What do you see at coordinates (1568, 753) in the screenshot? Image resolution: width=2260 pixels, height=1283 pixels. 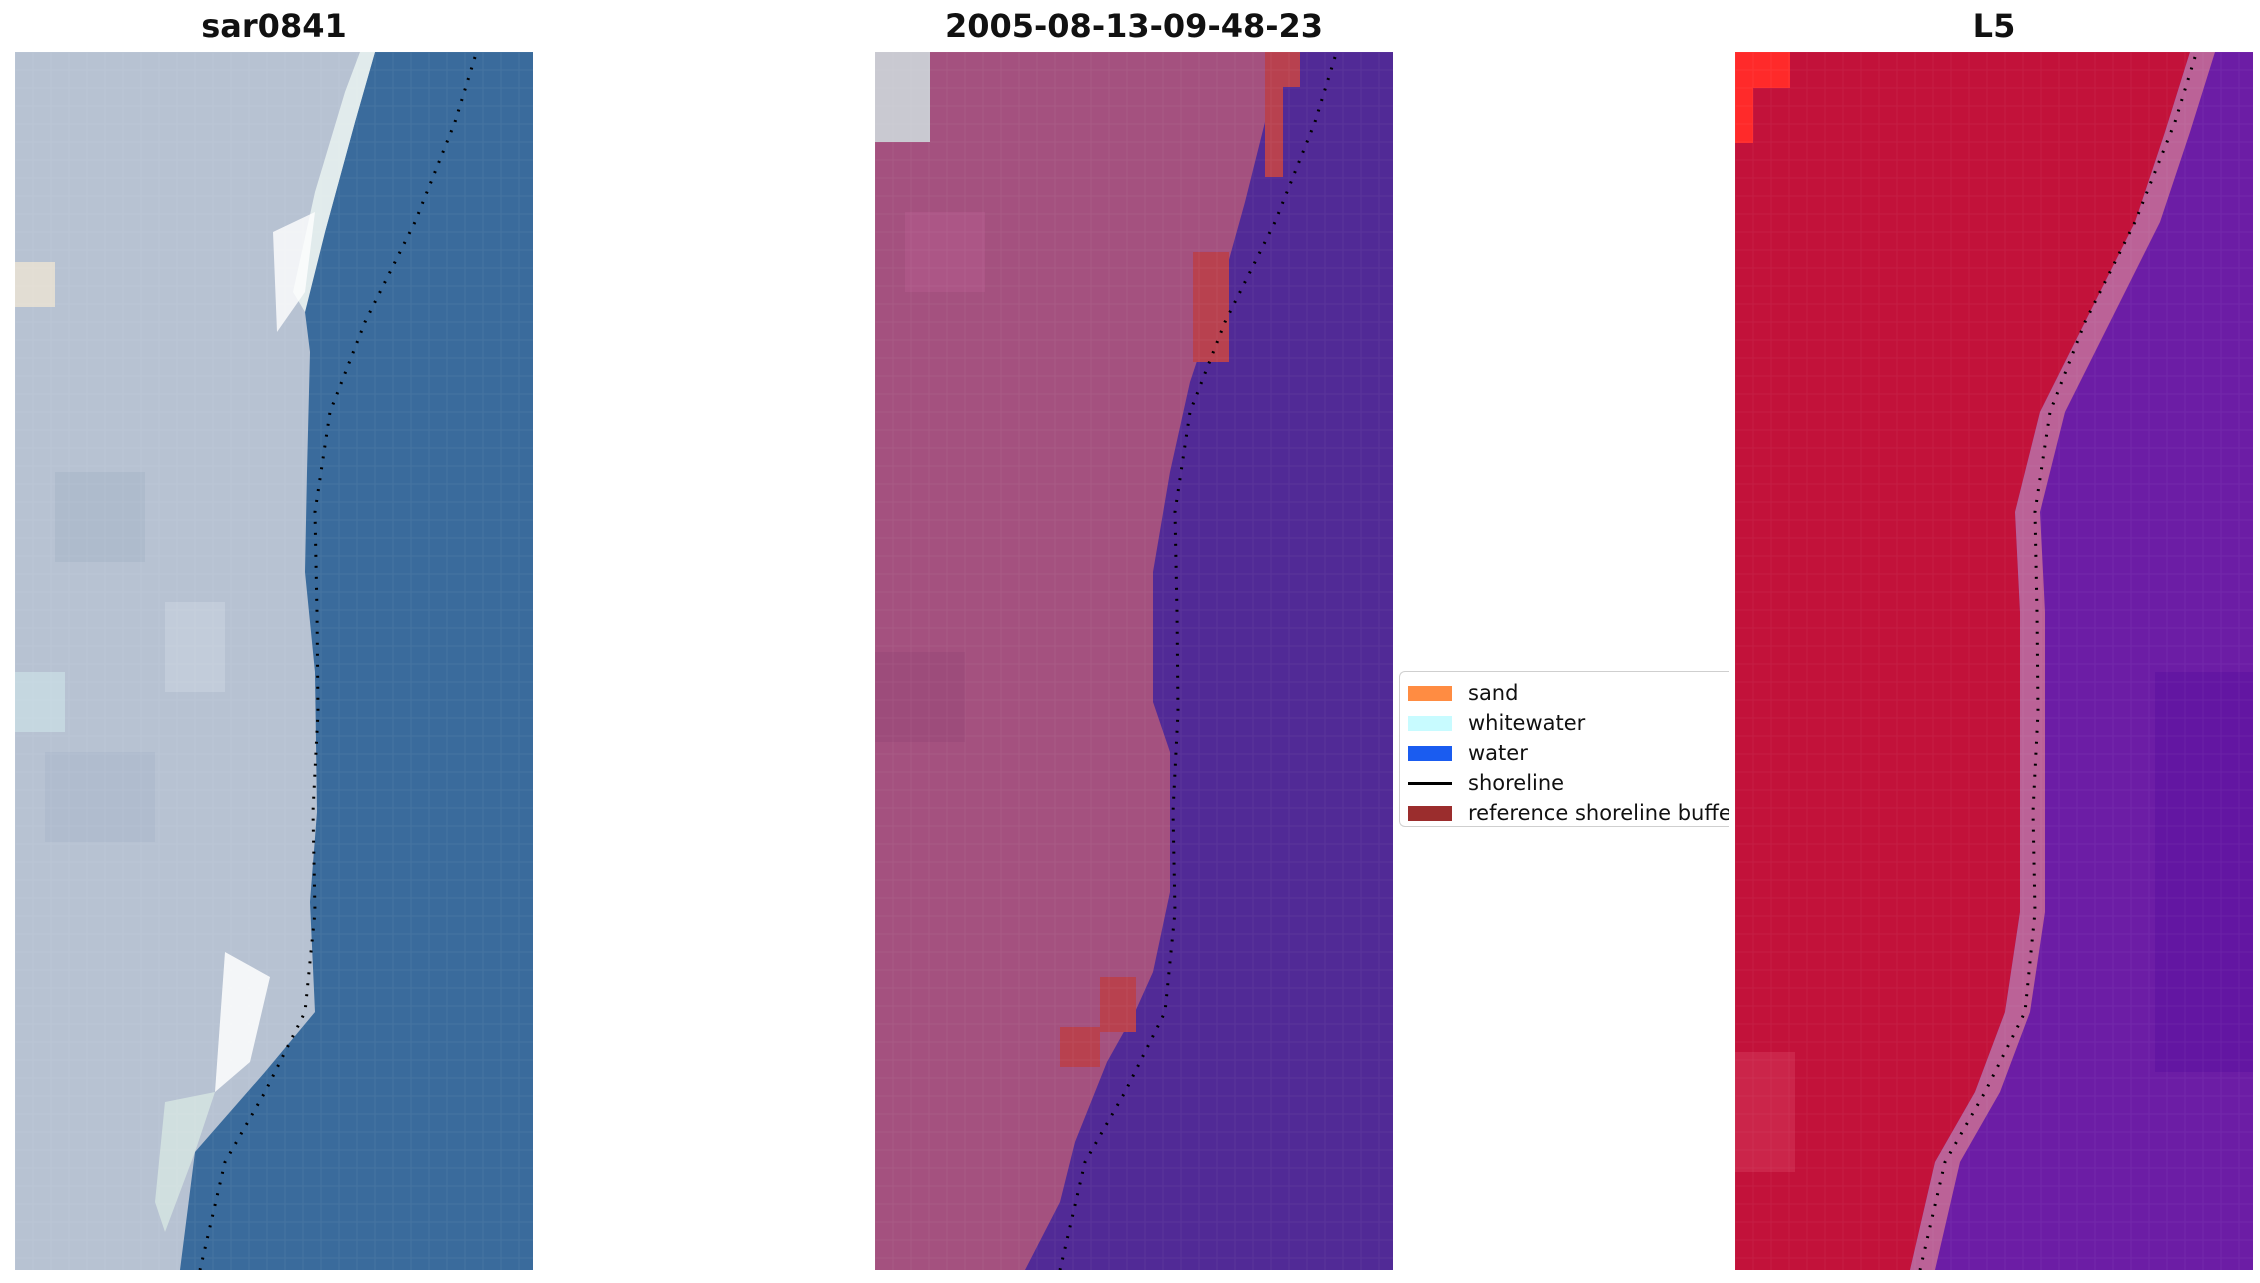 I see `legend-item-water: water` at bounding box center [1568, 753].